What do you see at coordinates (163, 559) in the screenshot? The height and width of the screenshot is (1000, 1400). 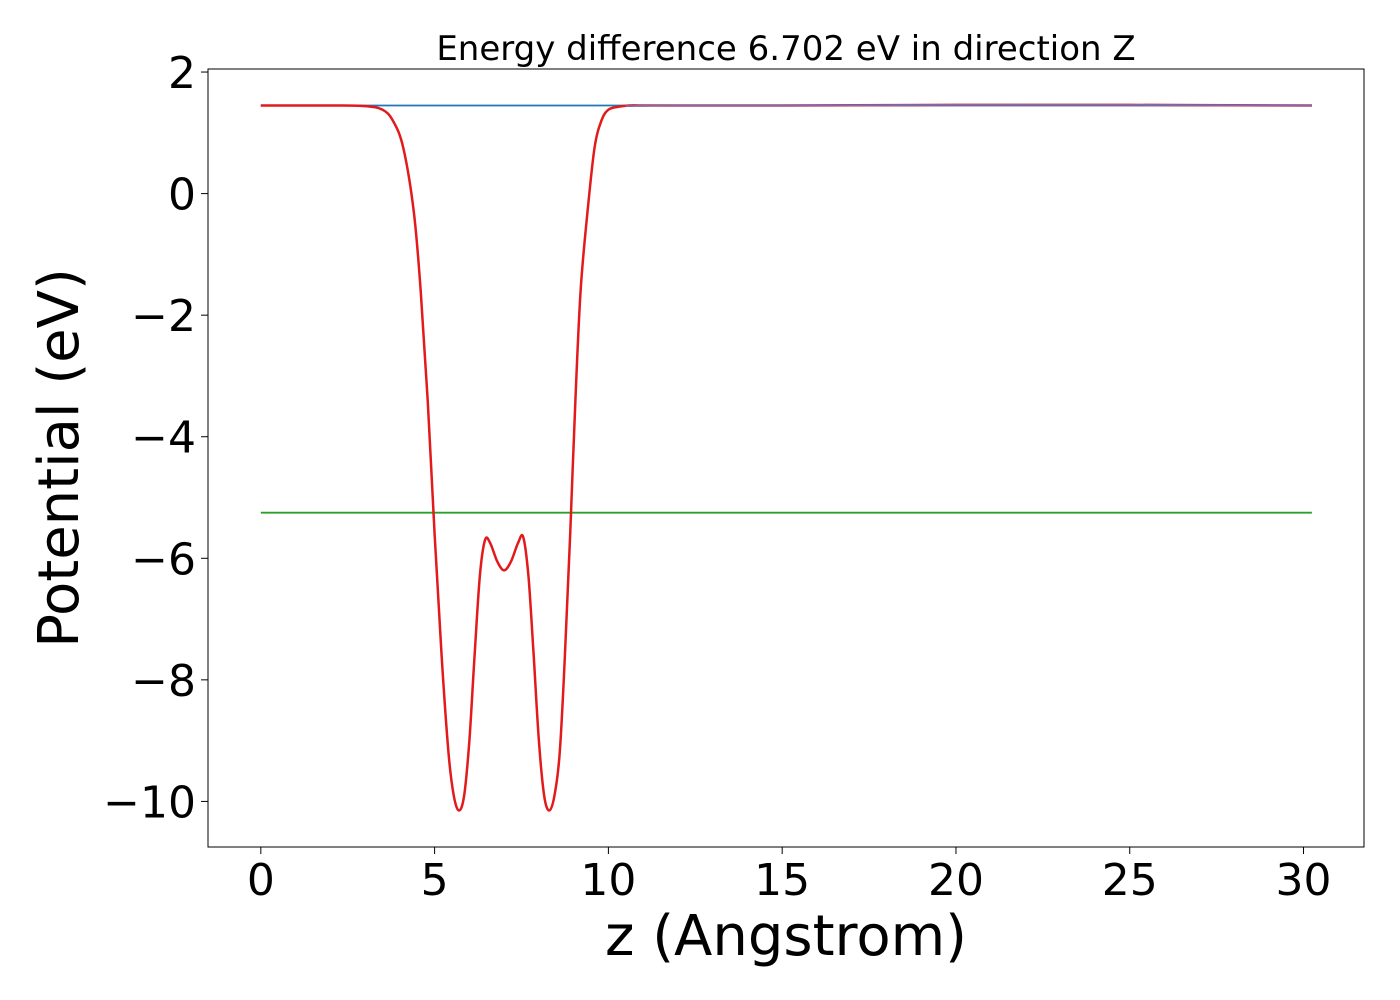 I see `y-tick-label: −6` at bounding box center [163, 559].